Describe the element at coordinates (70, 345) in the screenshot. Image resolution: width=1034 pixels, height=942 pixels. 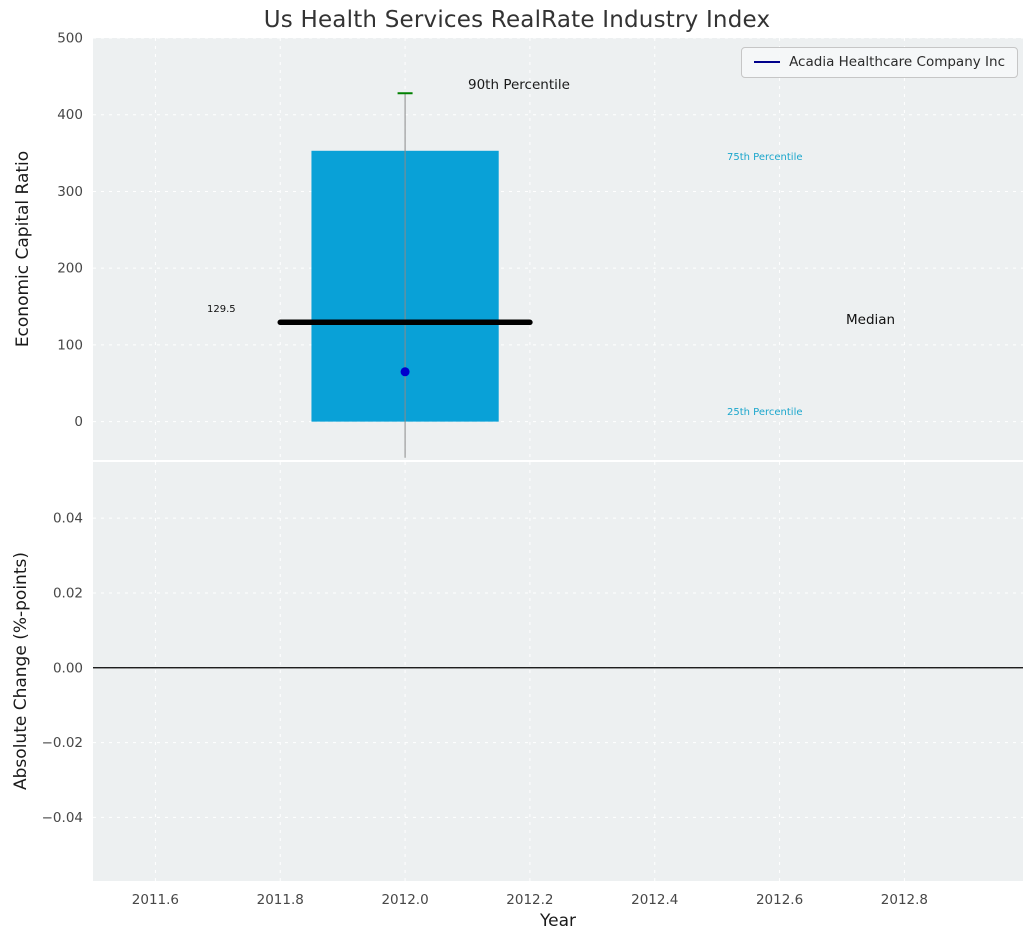
I see `top-y-tick-label: 100` at that location.